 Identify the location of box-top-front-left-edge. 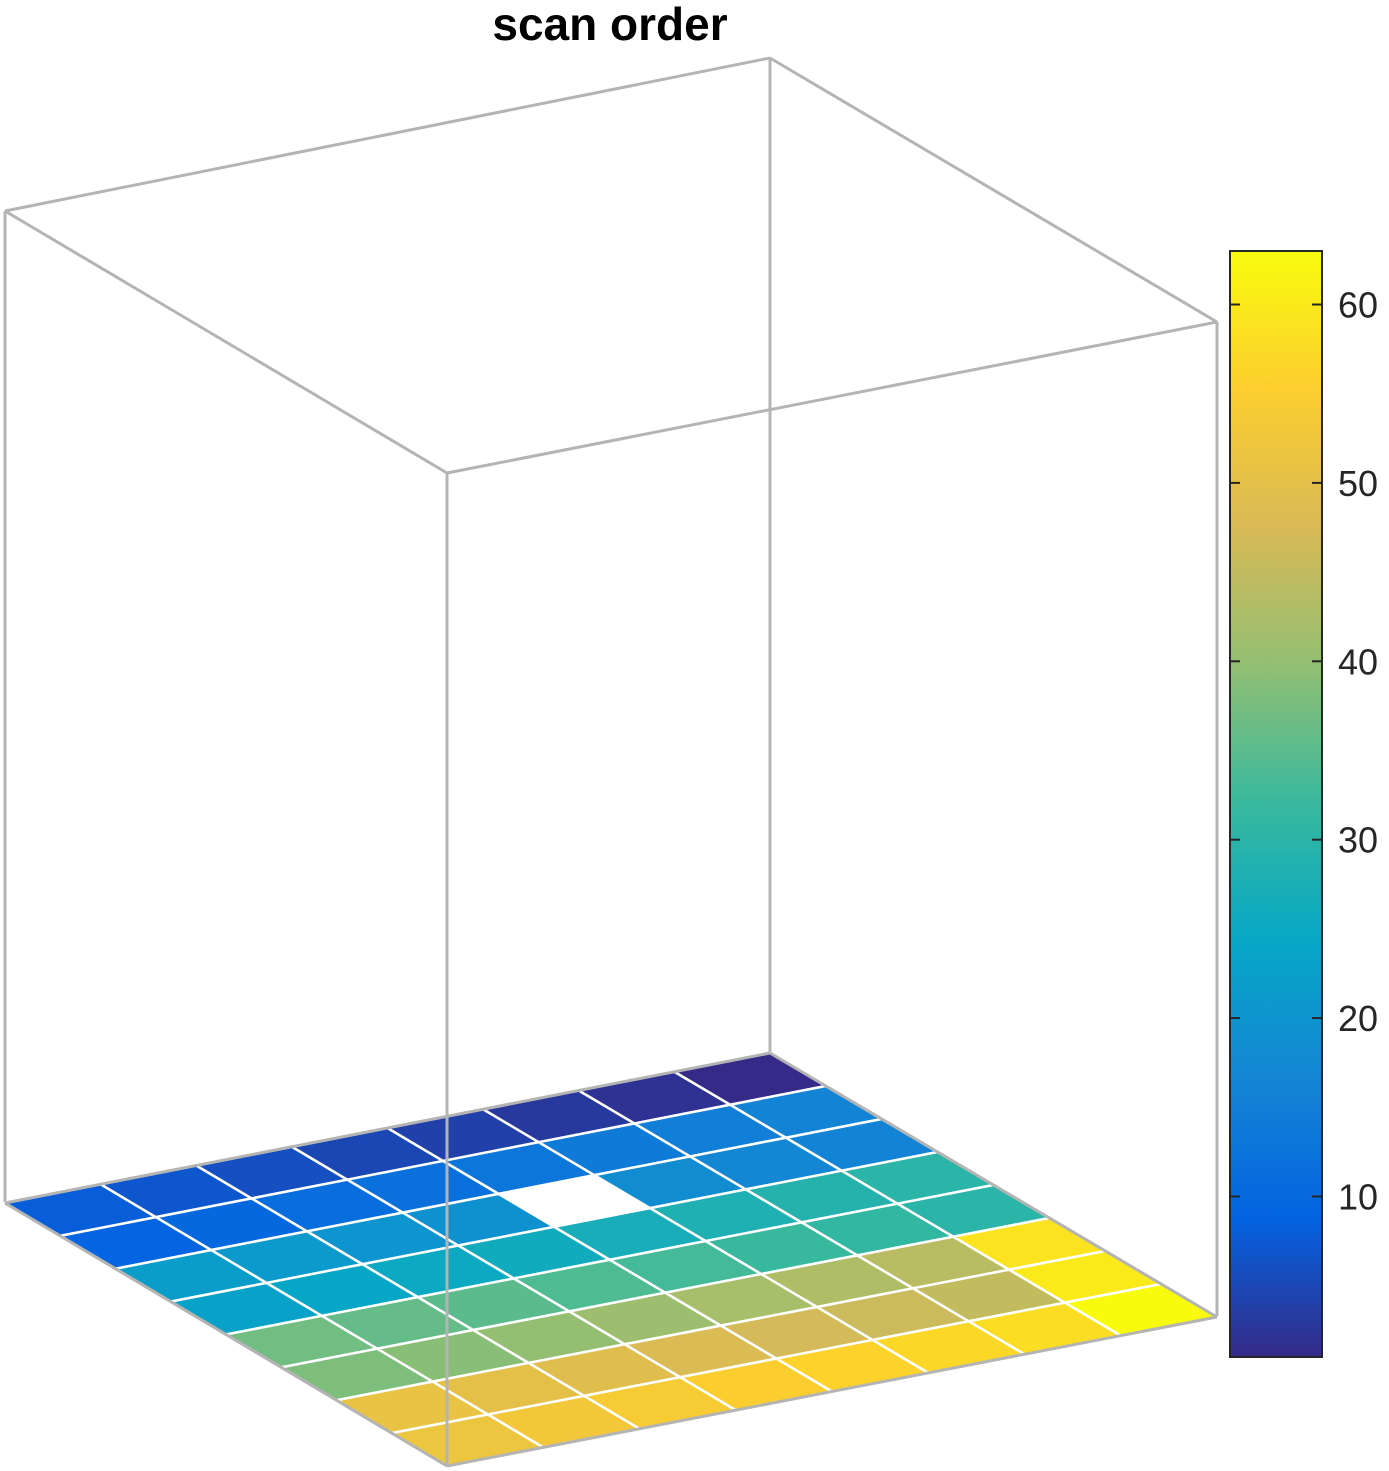
(226, 342).